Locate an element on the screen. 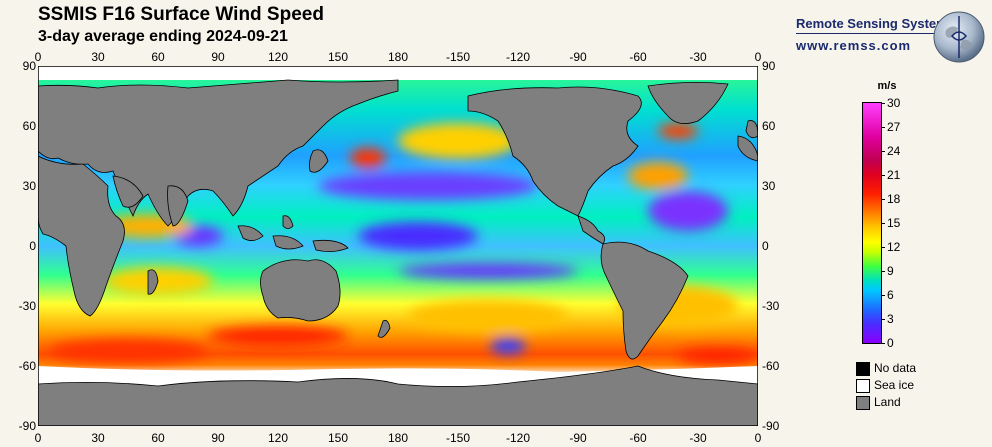 Image resolution: width=992 pixels, height=447 pixels. colorbar-tick-label: 3 is located at coordinates (890, 319).